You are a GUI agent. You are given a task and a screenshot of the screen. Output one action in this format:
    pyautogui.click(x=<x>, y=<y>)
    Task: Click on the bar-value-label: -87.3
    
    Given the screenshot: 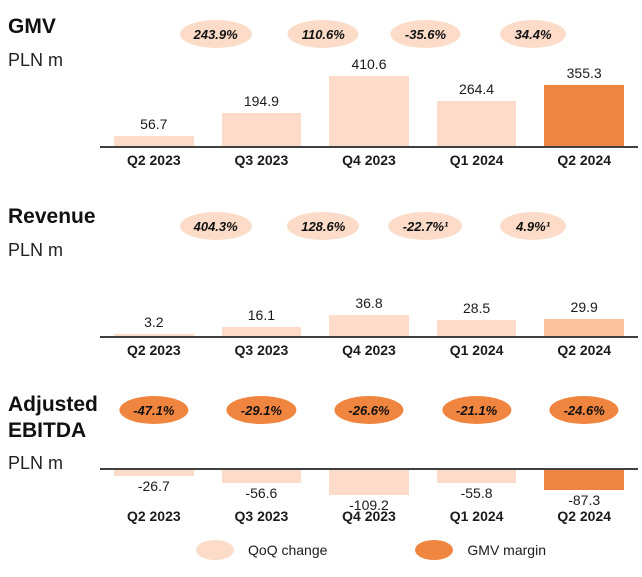 What is the action you would take?
    pyautogui.click(x=584, y=500)
    